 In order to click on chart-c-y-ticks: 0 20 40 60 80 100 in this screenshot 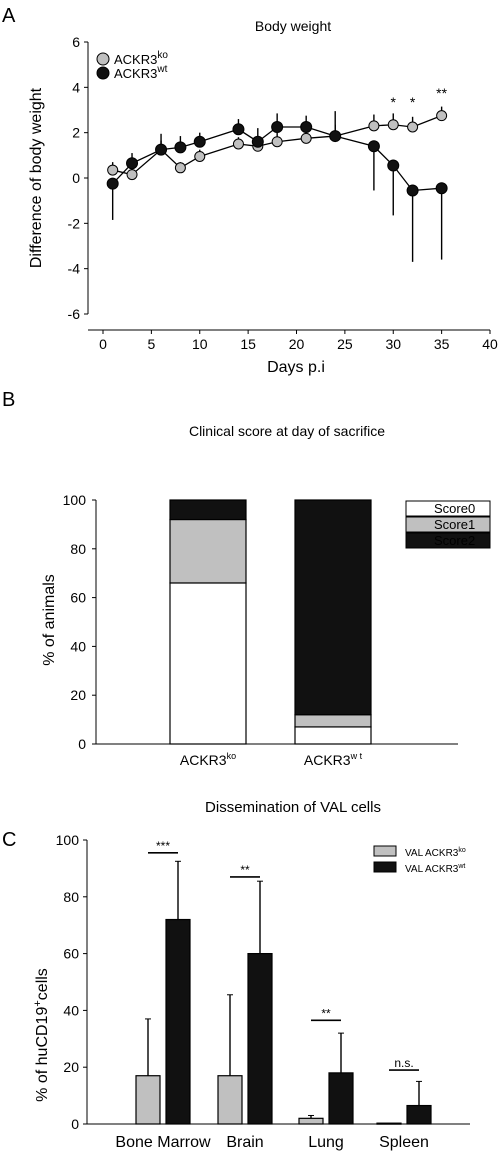, I will do `click(71, 982)`.